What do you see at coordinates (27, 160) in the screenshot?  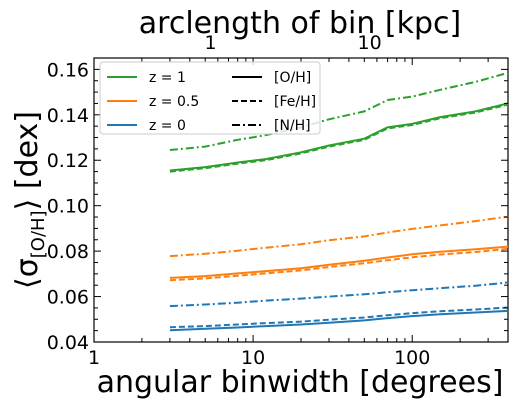 I see `y-axis-title-tail: ⟩ [dex]` at bounding box center [27, 160].